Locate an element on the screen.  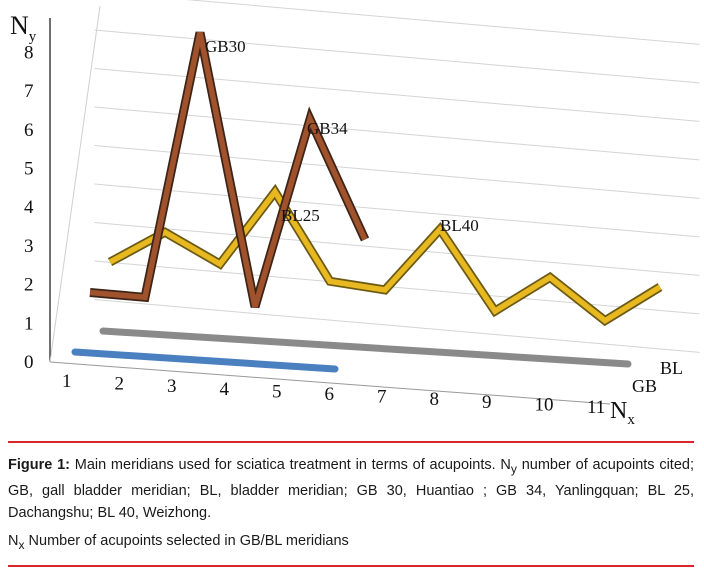
y-tick-label: 4 is located at coordinates (29, 207).